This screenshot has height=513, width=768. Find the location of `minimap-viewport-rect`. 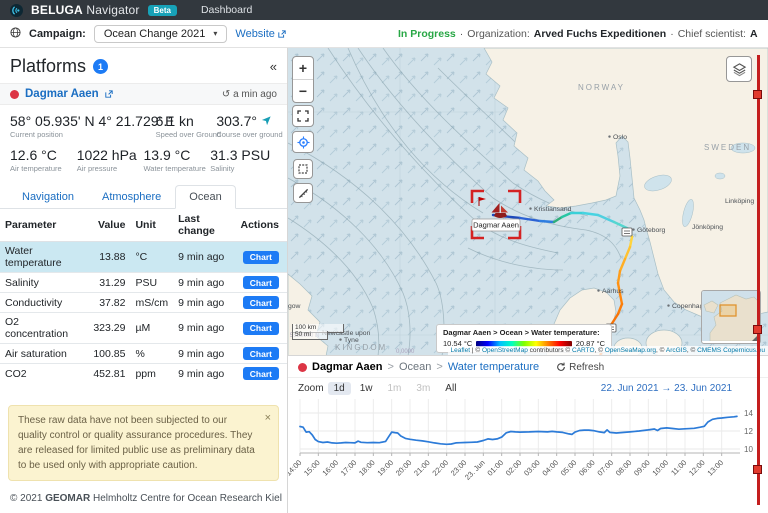

minimap-viewport-rect is located at coordinates (728, 310).